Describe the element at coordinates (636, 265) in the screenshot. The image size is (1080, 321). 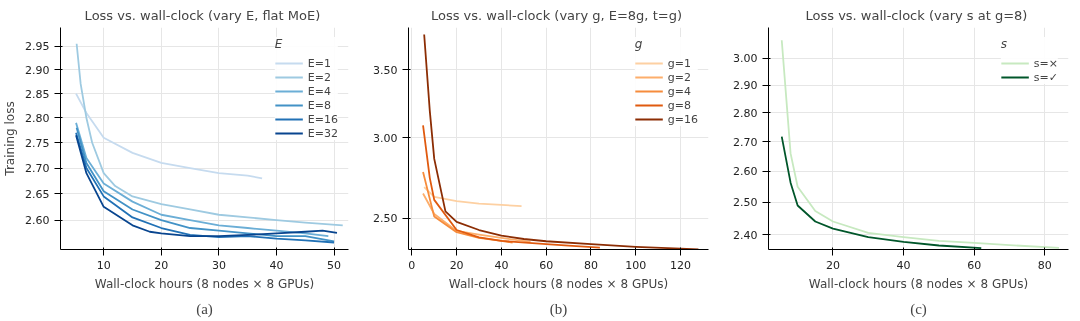
I see `x-tick-label: 100` at that location.